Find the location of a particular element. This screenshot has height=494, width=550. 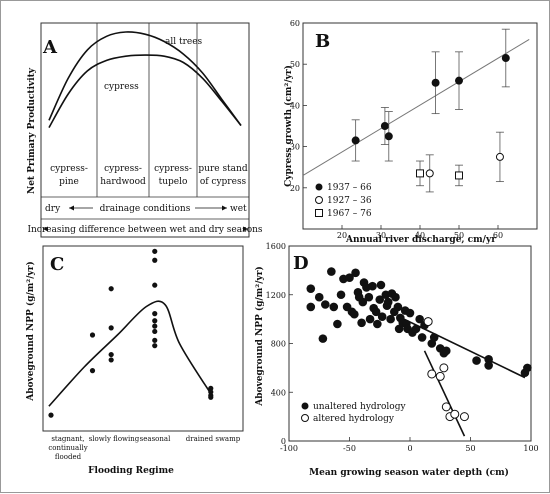

difference-arrow-left-head is located at coordinates (45, 229).